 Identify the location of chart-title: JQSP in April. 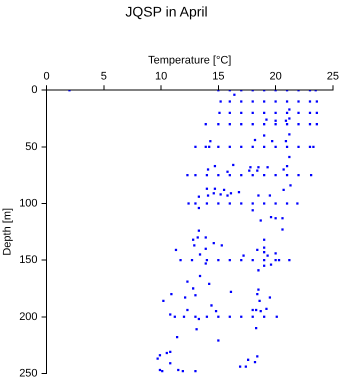
(166, 11).